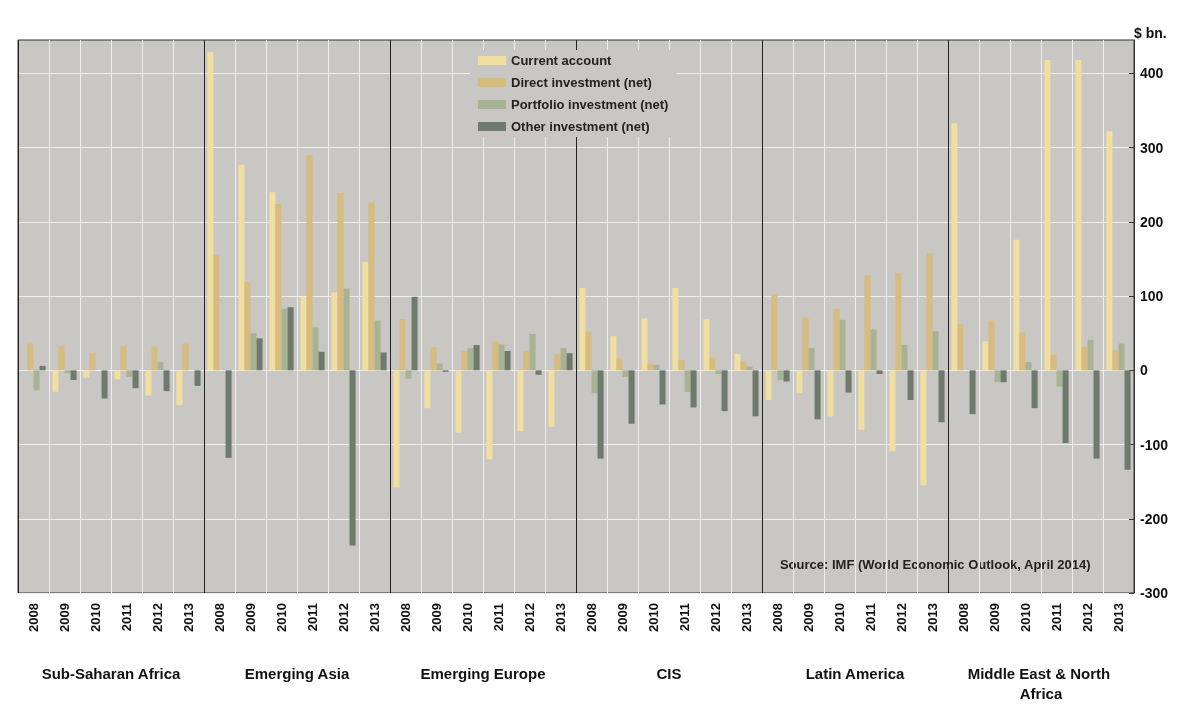  Describe the element at coordinates (111, 673) in the screenshot. I see `text: Sub-Saharan Africa` at that location.